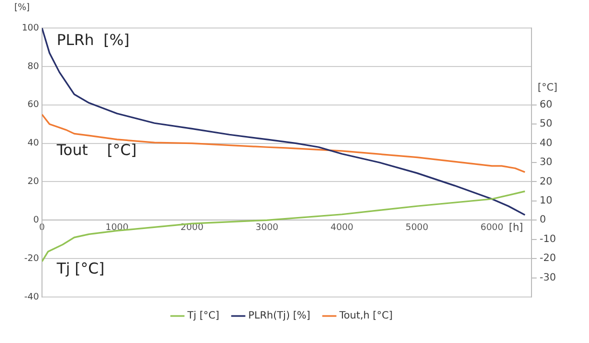 This screenshot has width=589, height=343. What do you see at coordinates (34, 143) in the screenshot?
I see `y-tick-label: 40` at bounding box center [34, 143].